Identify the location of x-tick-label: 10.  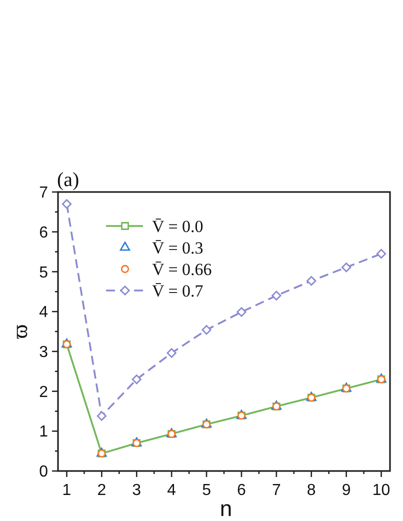
(381, 490).